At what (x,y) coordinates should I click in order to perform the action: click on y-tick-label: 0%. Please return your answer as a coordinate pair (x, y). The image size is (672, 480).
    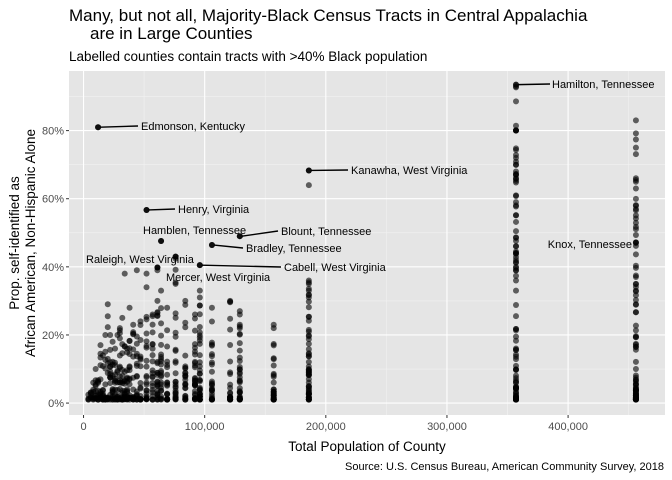
    Looking at the image, I should click on (56, 404).